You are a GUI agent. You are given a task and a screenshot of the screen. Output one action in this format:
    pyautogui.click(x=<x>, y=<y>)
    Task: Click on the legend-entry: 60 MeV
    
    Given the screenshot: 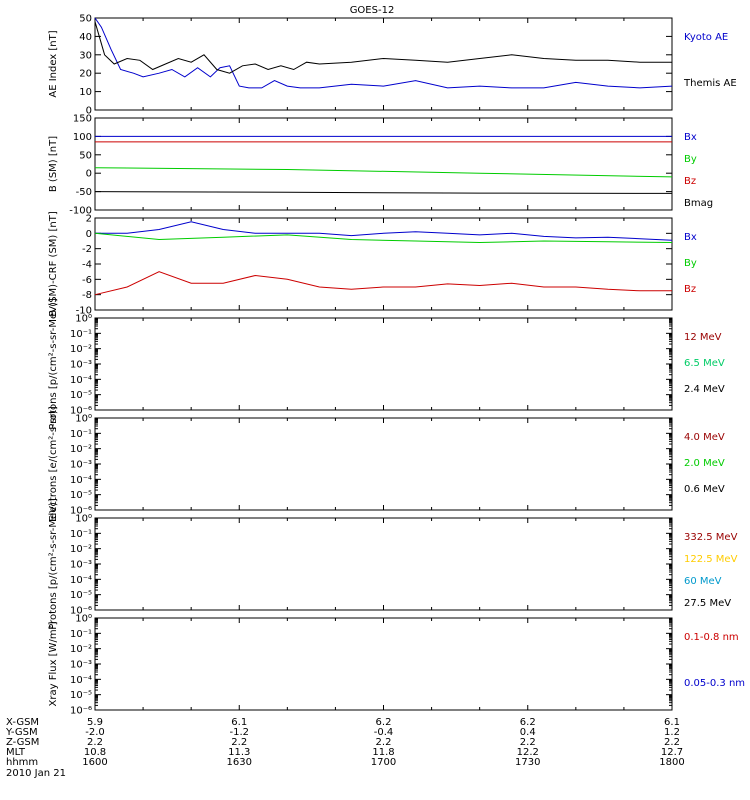 What is the action you would take?
    pyautogui.click(x=703, y=581)
    